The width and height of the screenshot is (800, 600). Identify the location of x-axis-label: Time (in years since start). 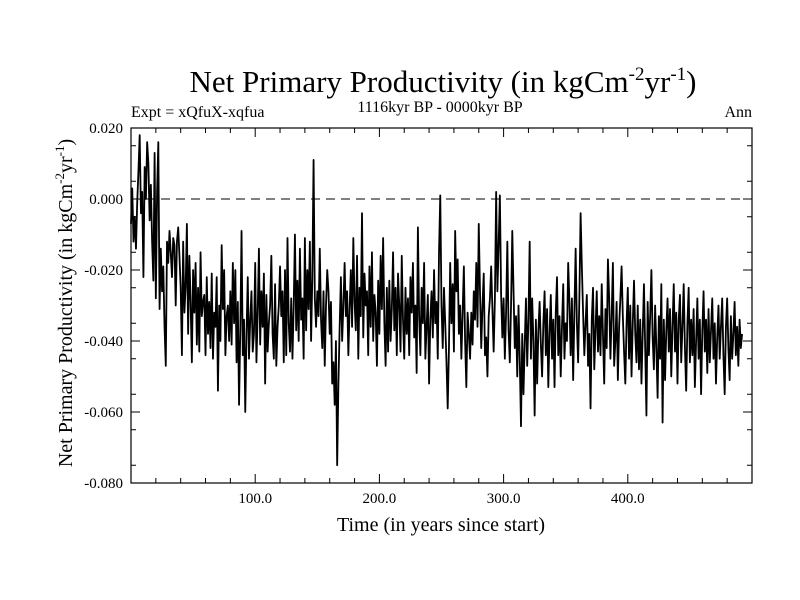
(441, 525).